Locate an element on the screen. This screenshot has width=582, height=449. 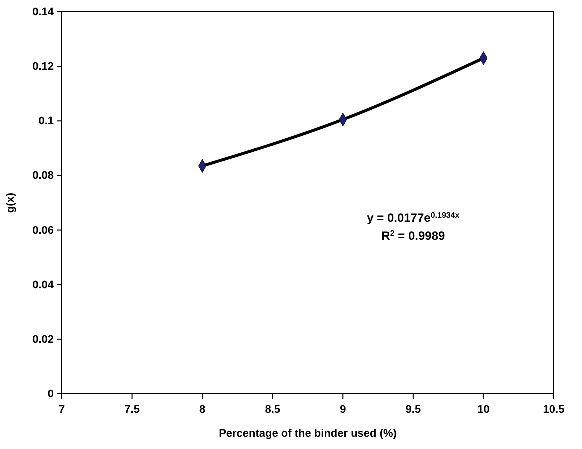
annotation: R$^{2}$ = 0.9989 is located at coordinates (414, 236).